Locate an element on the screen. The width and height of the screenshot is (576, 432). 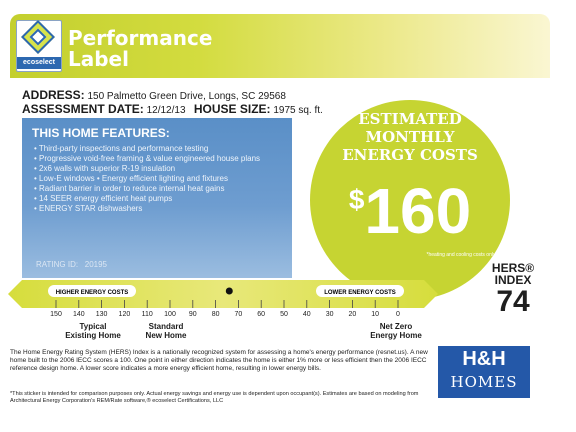
tick-label: 120 is located at coordinates (124, 314).